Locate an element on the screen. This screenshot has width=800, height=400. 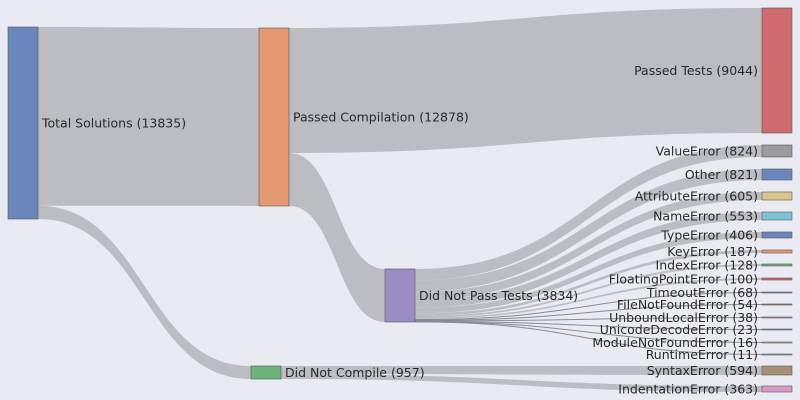
link-total-to-notcomp is located at coordinates (144, 292).